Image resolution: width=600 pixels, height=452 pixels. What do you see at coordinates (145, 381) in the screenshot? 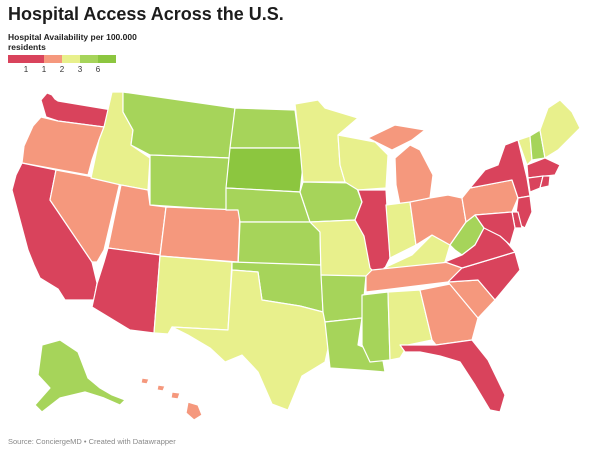
I see `state-hi-kauai` at bounding box center [145, 381].